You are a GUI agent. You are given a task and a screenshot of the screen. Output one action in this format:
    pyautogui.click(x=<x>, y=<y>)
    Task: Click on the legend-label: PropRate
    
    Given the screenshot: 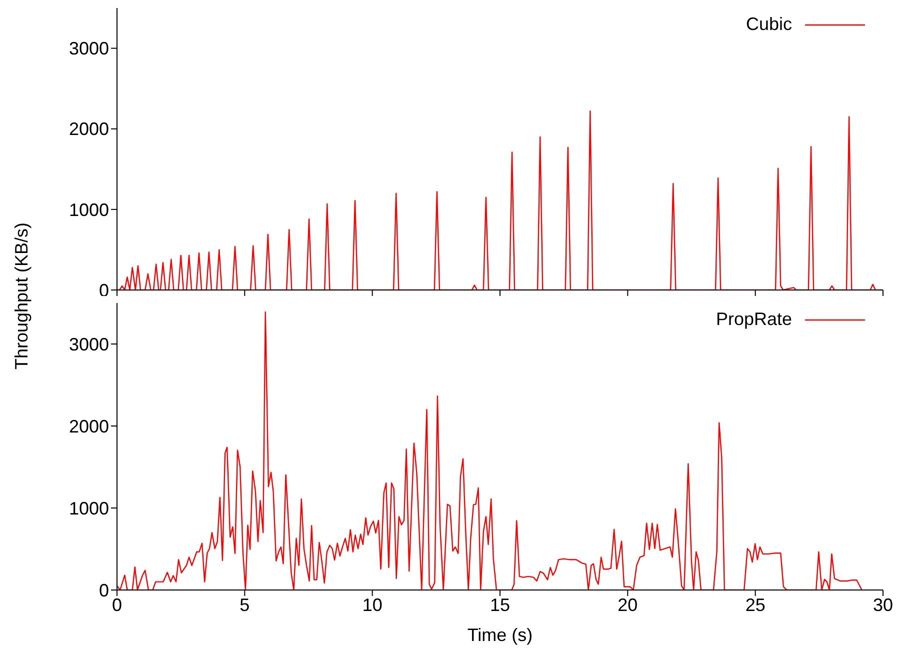 What is the action you would take?
    pyautogui.click(x=754, y=319)
    